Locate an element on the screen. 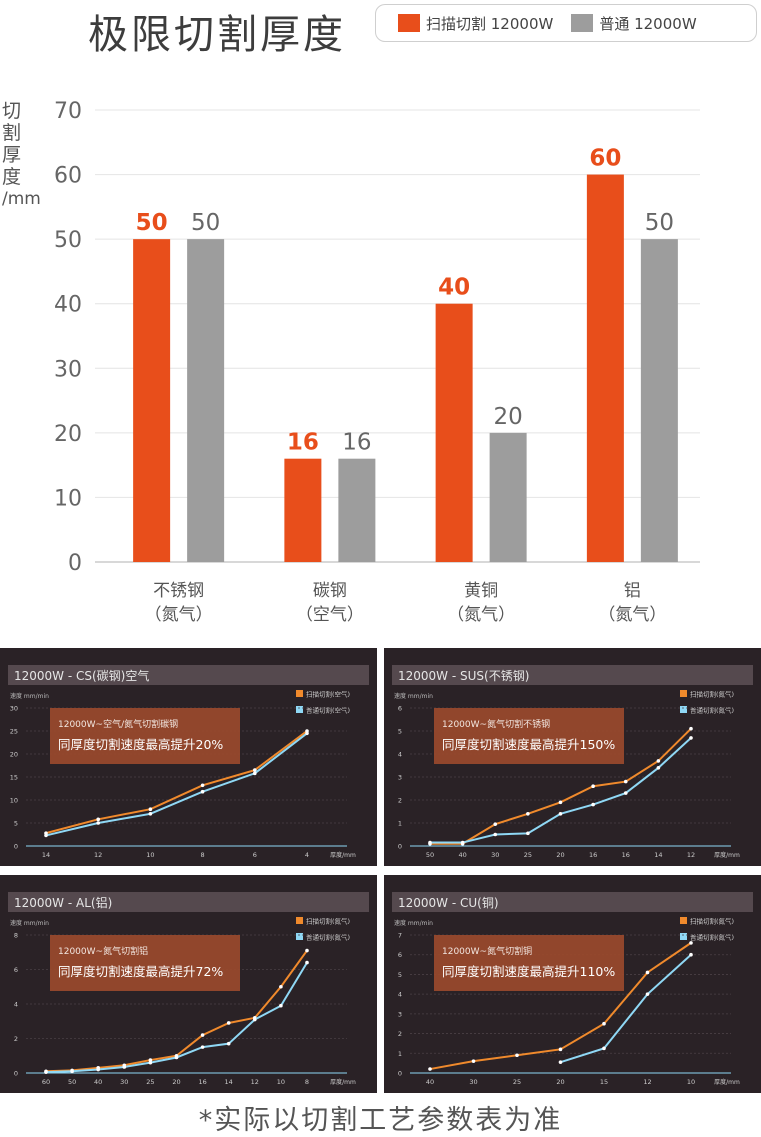 The height and width of the screenshot is (1137, 761). y-tick-label: 70 is located at coordinates (68, 111).